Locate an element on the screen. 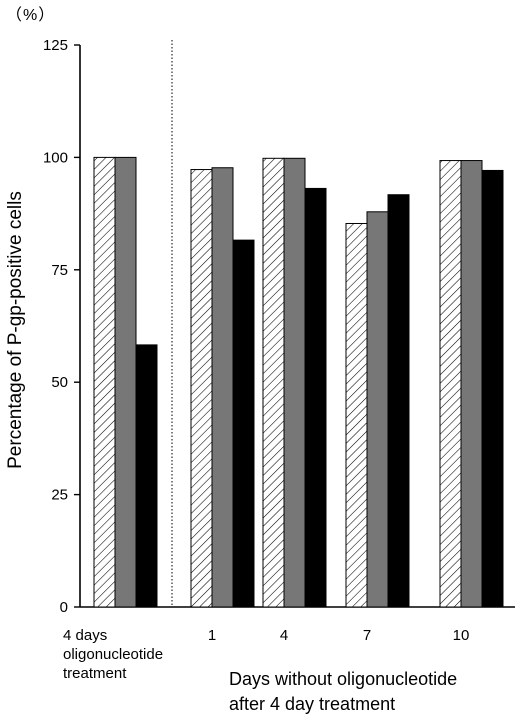  x-category-labels: 4 days oligonucleotide treatment 1 4 7 10 is located at coordinates (266, 654).